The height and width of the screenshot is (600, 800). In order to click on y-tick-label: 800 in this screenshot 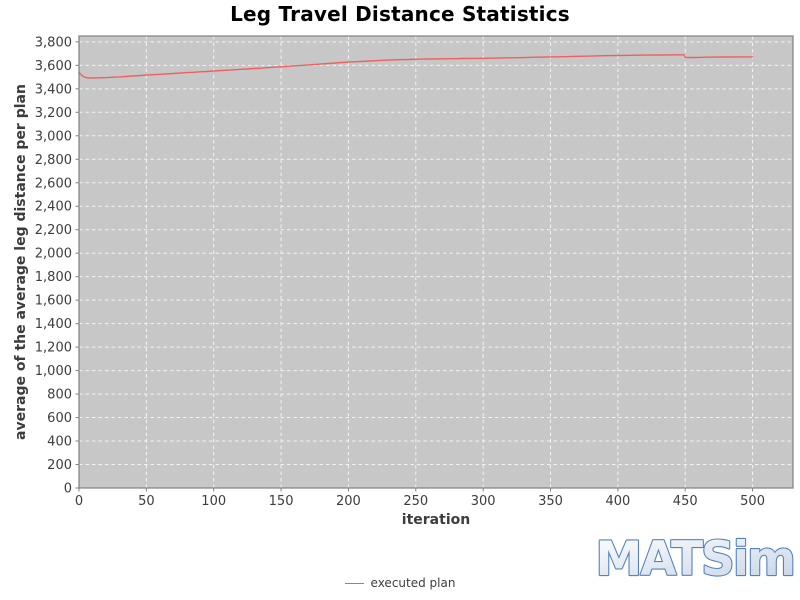, I will do `click(59, 395)`.